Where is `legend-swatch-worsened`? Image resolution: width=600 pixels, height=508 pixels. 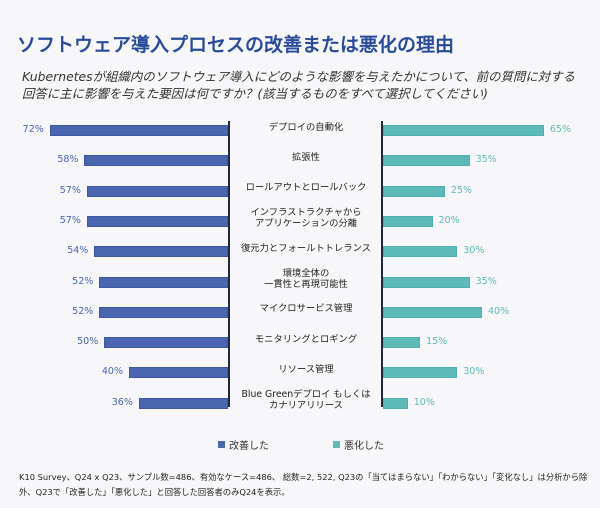
legend-swatch-worsened is located at coordinates (336, 444).